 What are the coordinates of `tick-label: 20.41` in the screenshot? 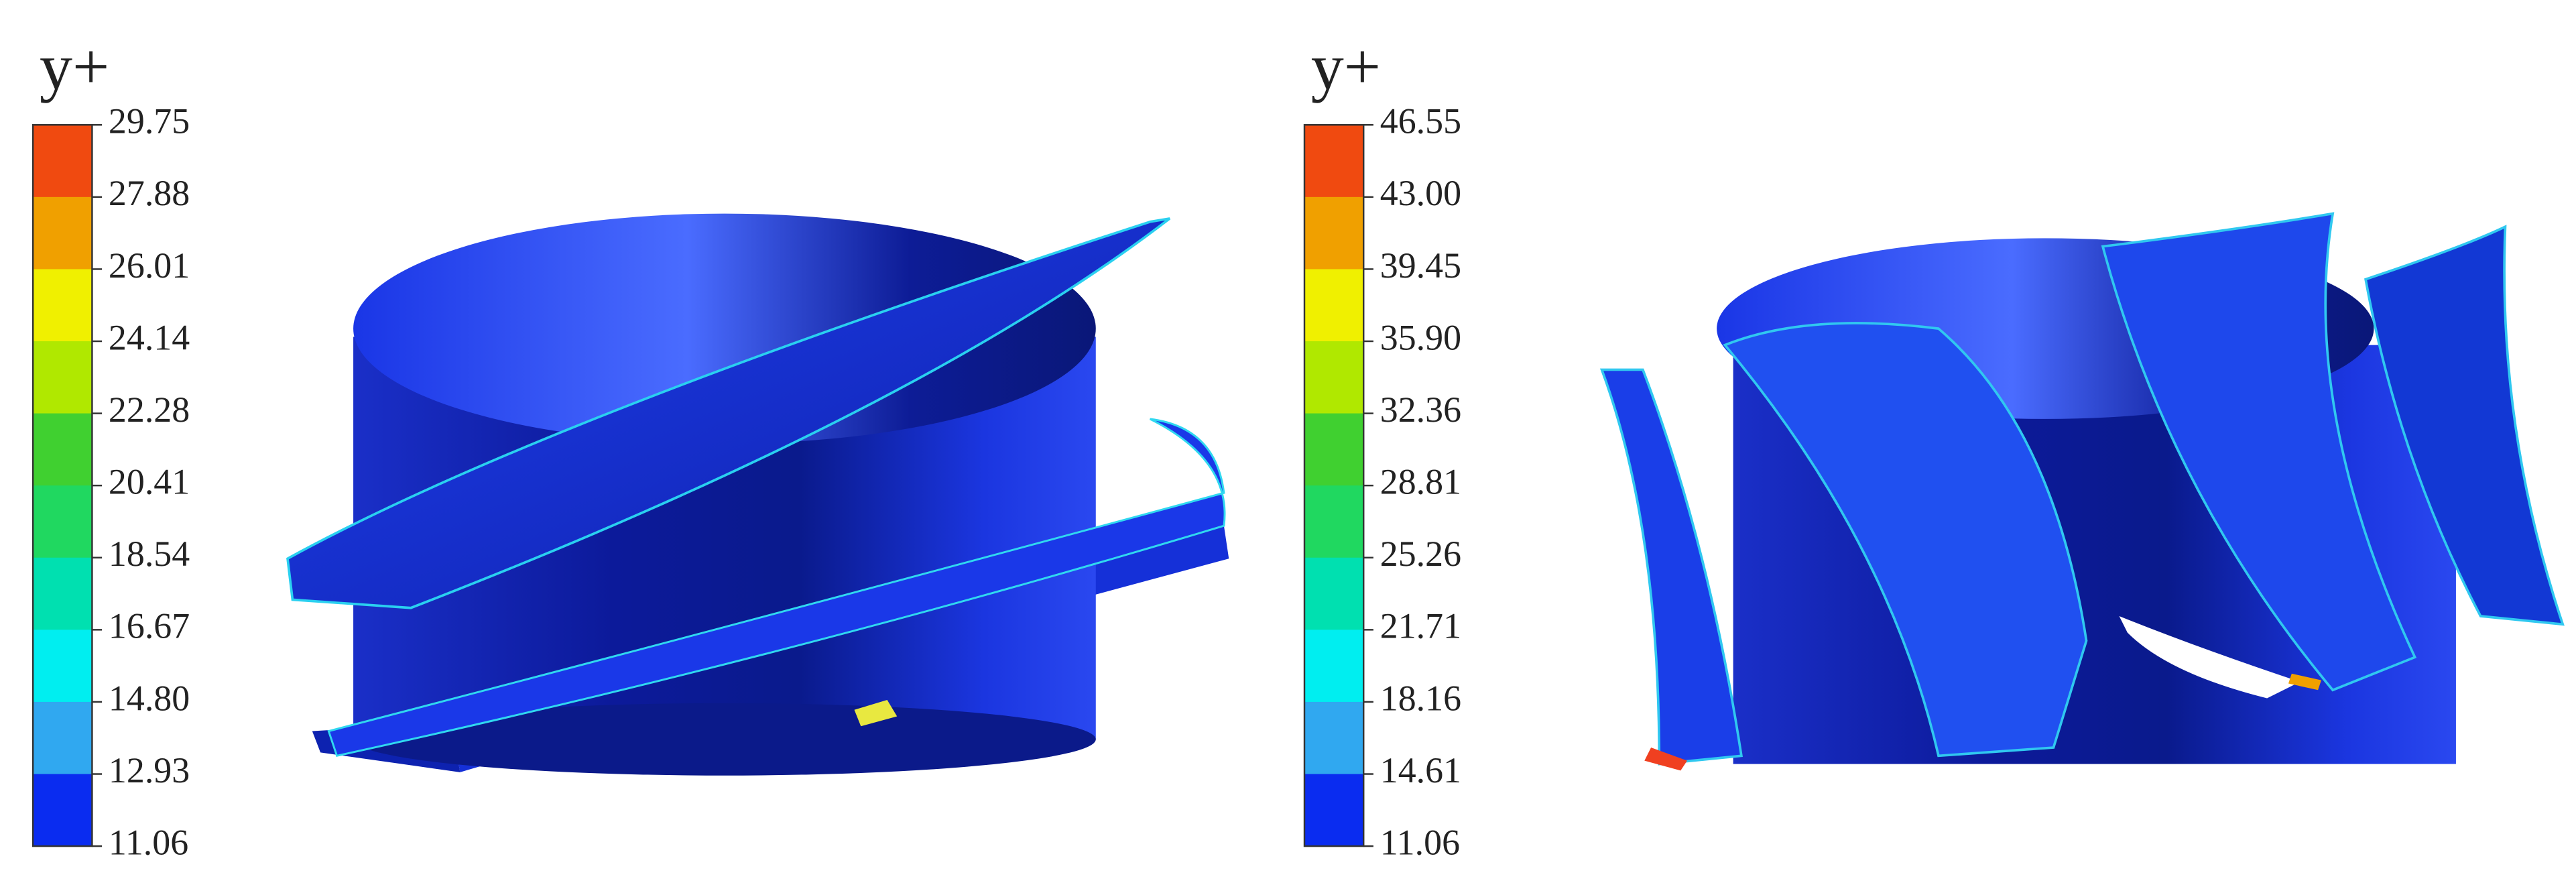 It's located at (149, 482).